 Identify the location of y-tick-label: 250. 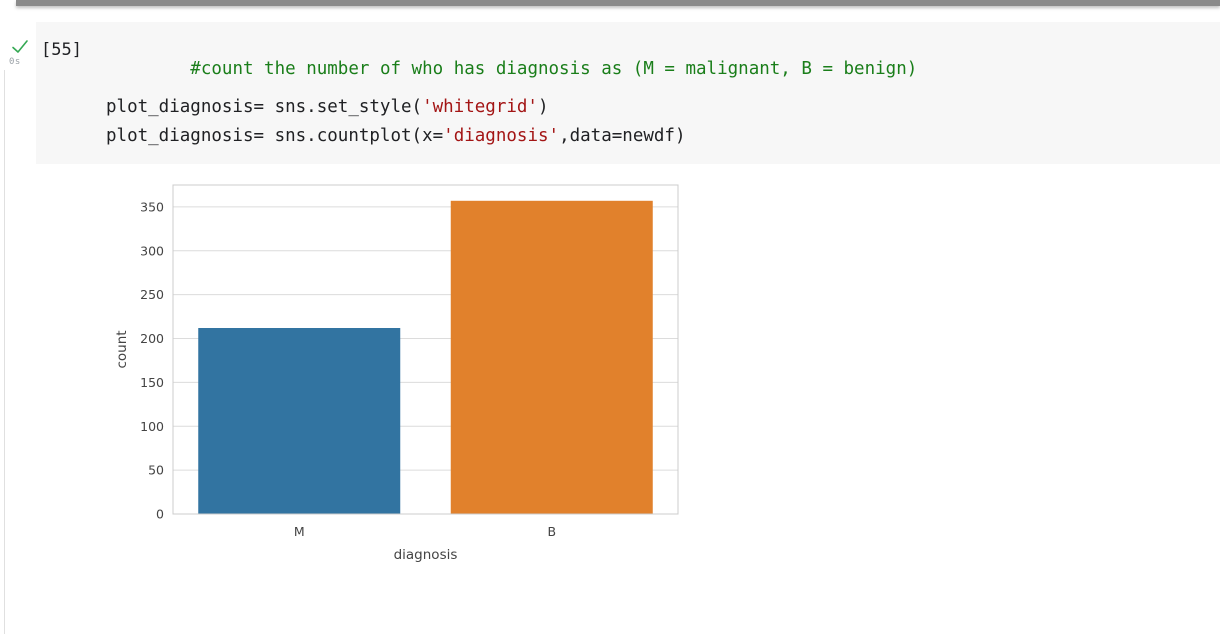
(152, 294).